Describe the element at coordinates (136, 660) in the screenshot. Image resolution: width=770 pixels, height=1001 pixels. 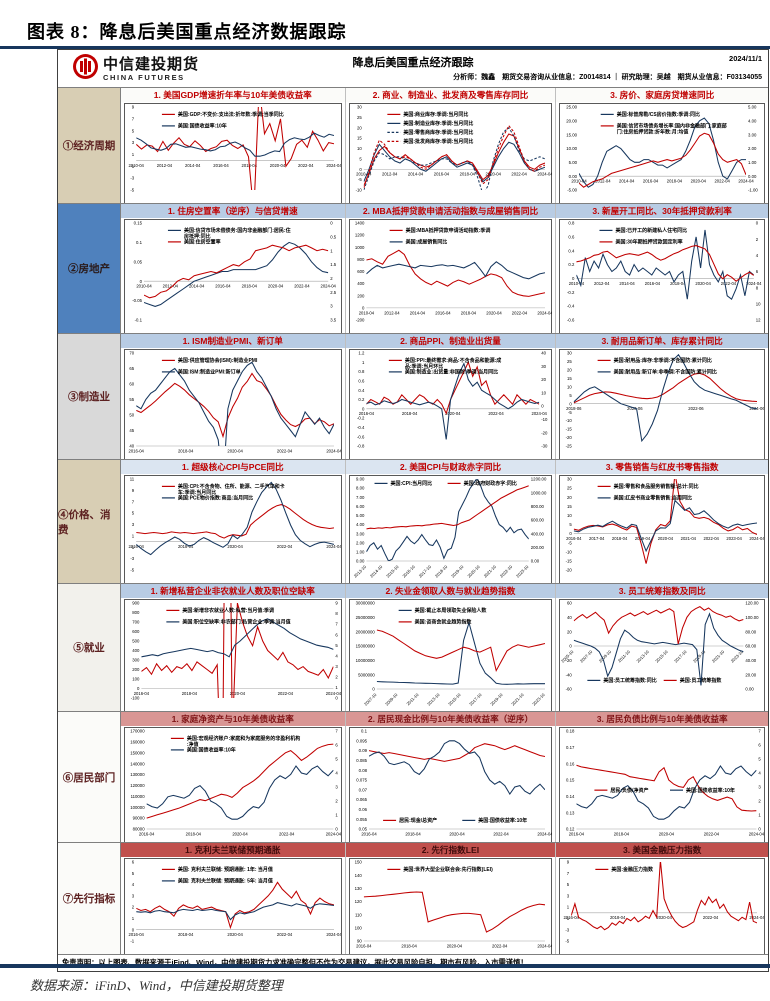
I see `svg-text: 300` at that location.